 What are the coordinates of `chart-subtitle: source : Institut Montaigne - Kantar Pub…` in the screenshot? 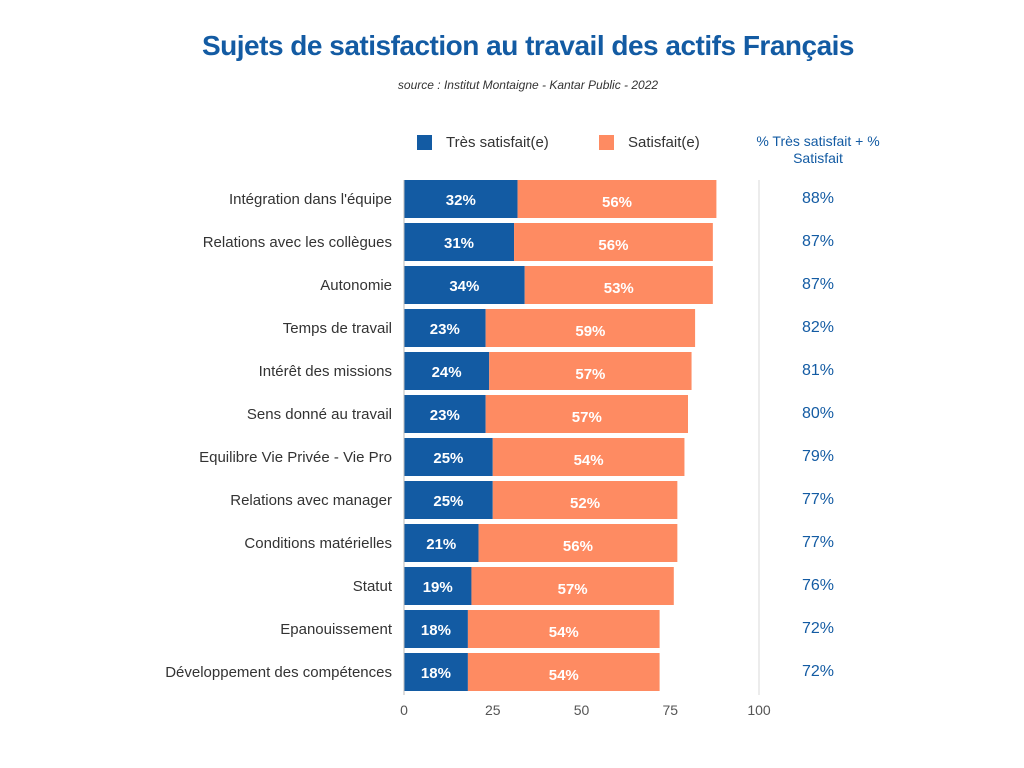 It's located at (528, 85).